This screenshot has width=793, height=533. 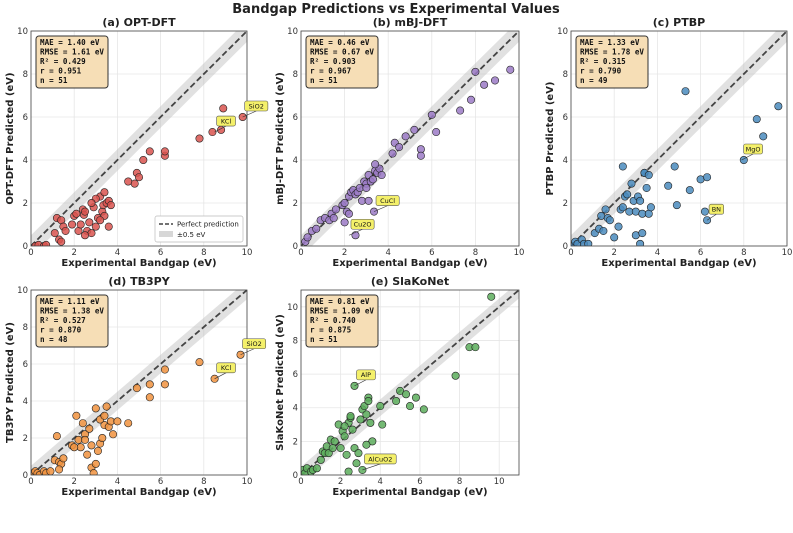 What do you see at coordinates (226, 121) in the screenshot?
I see `callout-label: KCl` at bounding box center [226, 121].